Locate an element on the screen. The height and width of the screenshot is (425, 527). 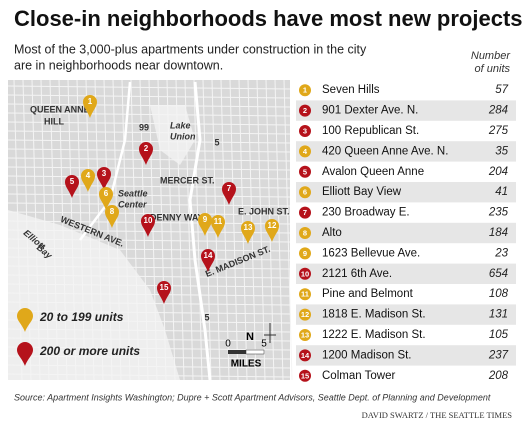
row-number: 10 is located at coordinates (305, 273).